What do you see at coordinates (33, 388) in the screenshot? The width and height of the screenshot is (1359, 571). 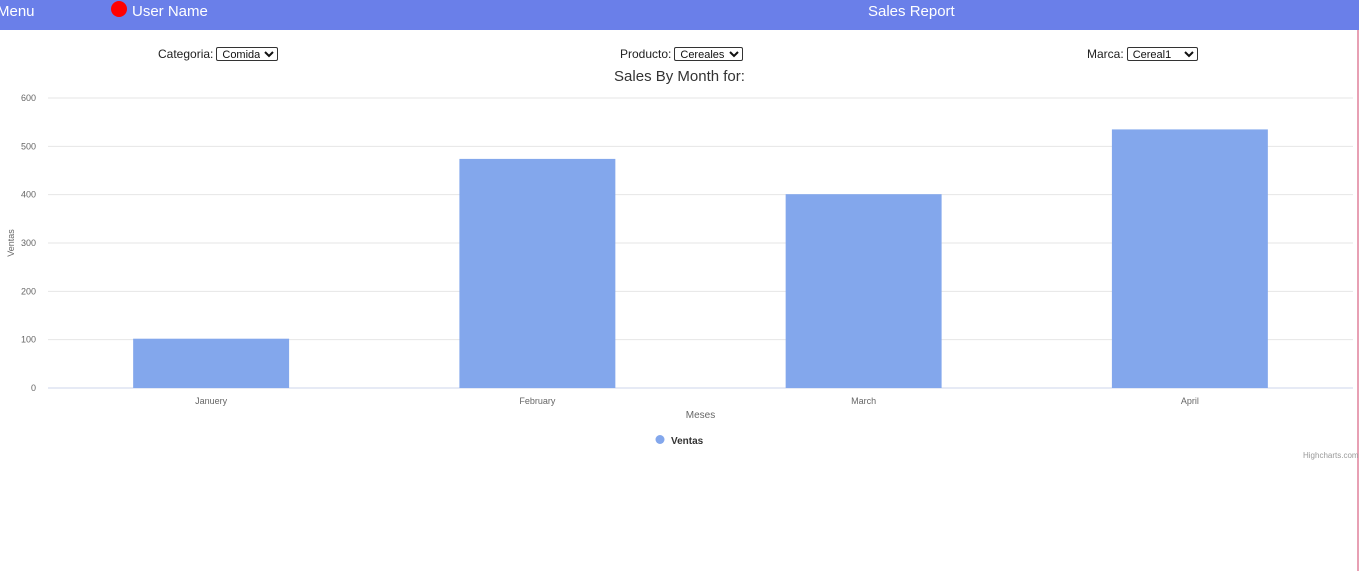 I see `y-tick-label: 0` at bounding box center [33, 388].